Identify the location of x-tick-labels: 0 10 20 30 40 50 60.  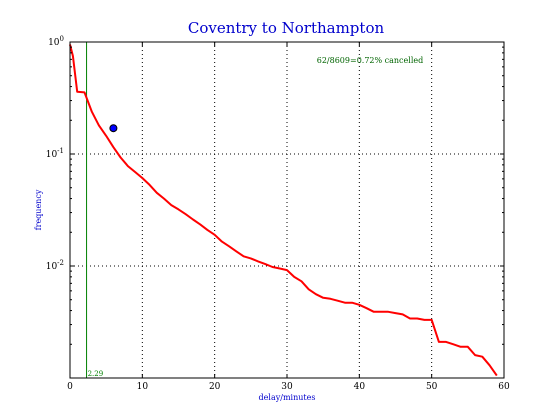
(288, 387).